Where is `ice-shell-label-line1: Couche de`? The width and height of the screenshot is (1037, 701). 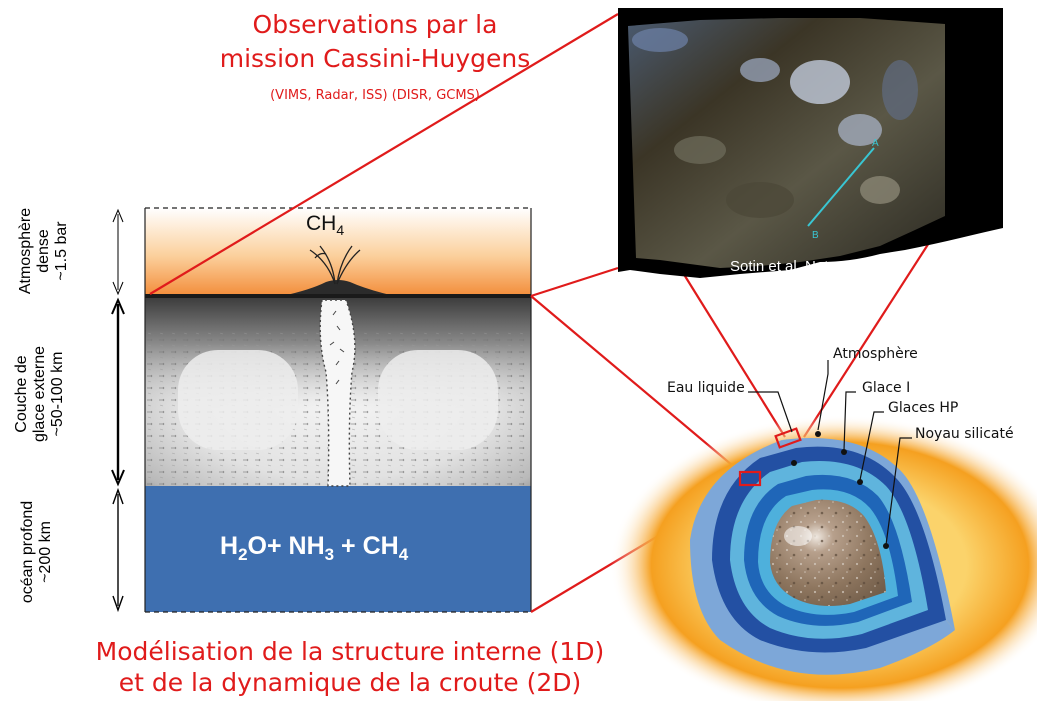 ice-shell-label-line1: Couche de is located at coordinates (21, 394).